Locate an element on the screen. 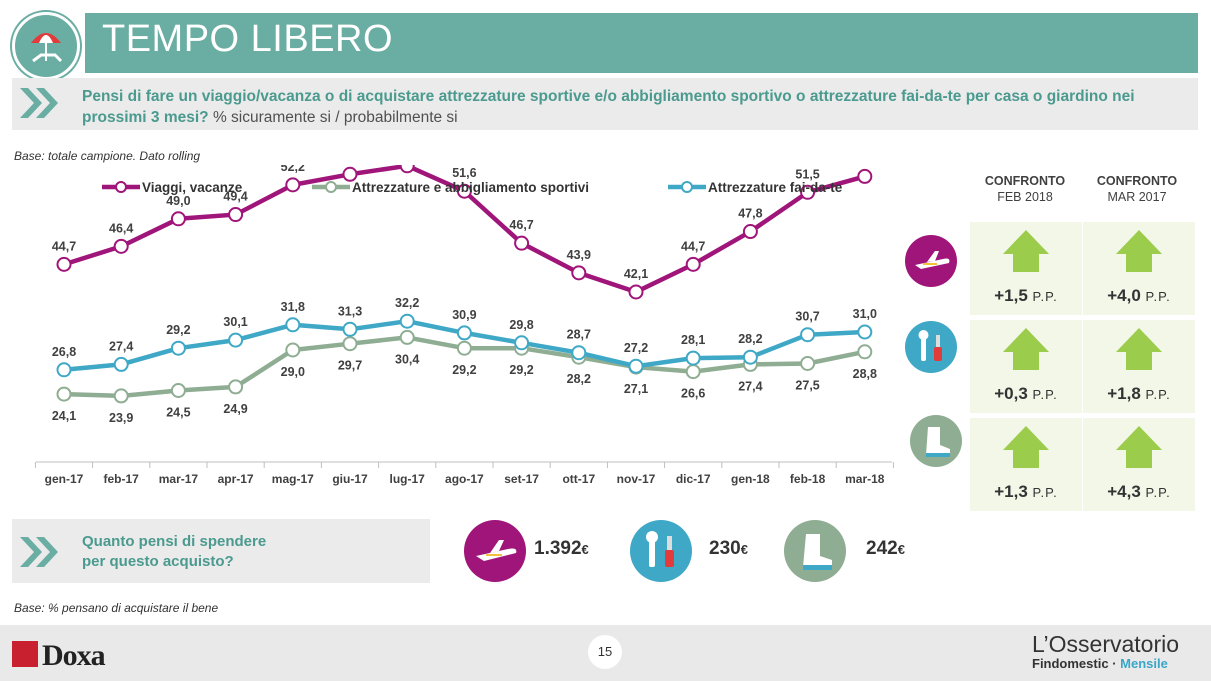 The image size is (1211, 681). spend-amount: 1.392 is located at coordinates (558, 548).